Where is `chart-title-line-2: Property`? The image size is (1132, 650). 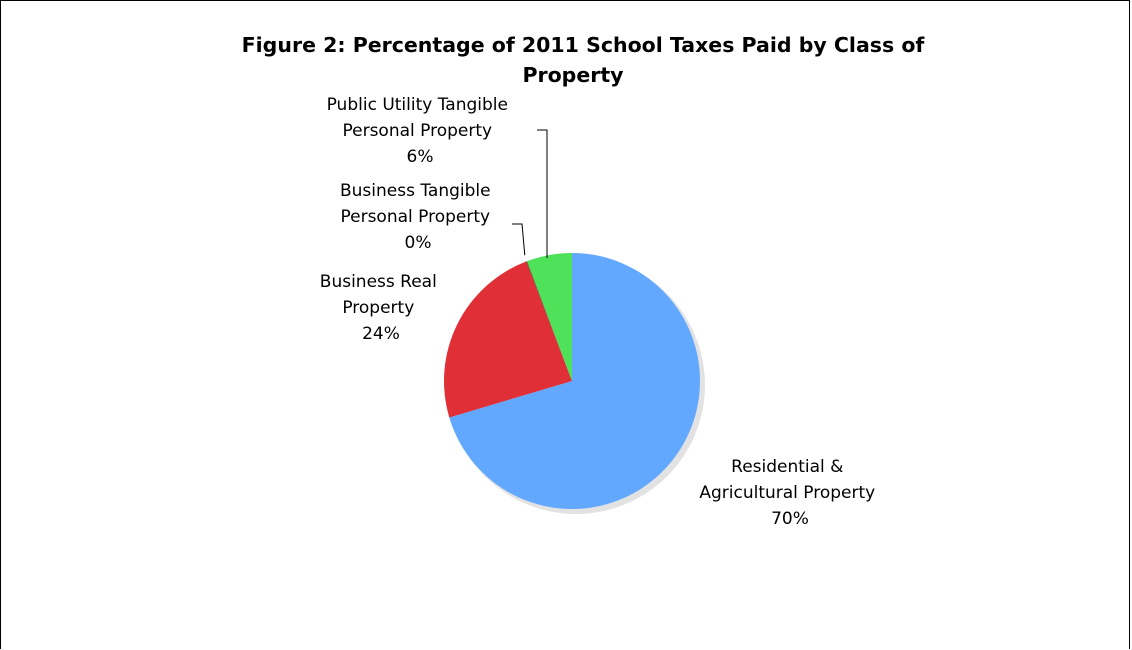 chart-title-line-2: Property is located at coordinates (573, 75).